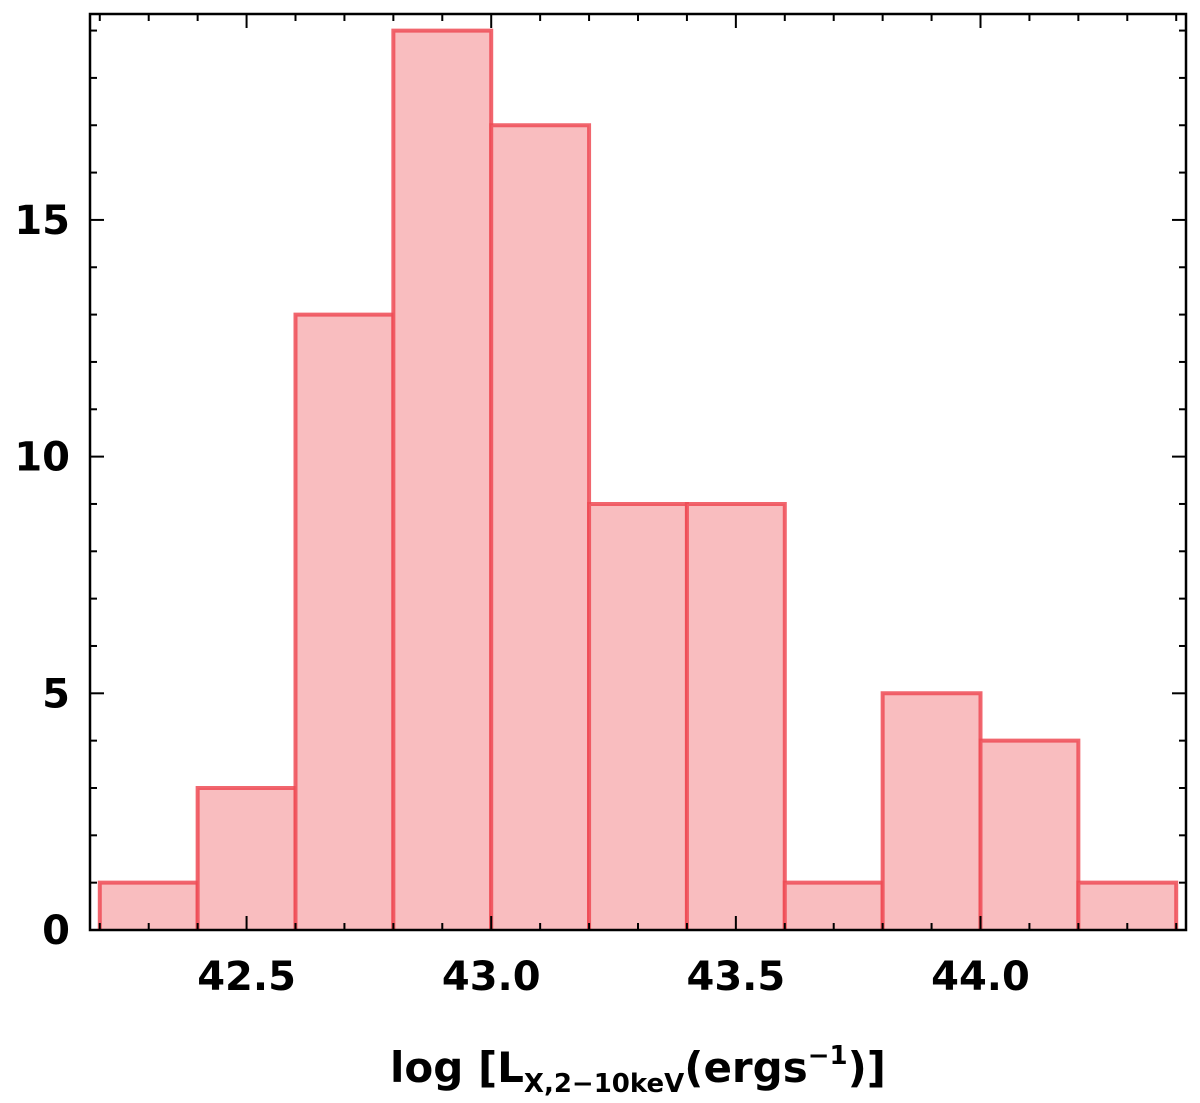 This screenshot has height=1103, width=1200. I want to click on x-tick-label: 42.5, so click(246, 977).